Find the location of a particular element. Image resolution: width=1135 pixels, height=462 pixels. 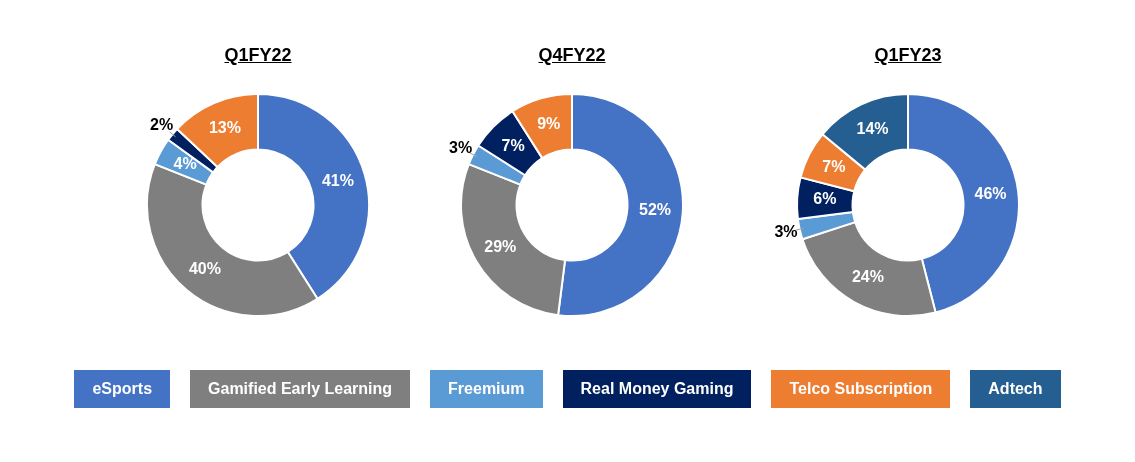

legend-label: Telco Subscription is located at coordinates (870, 389).